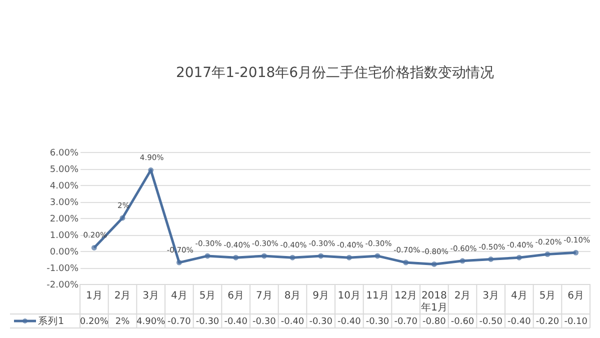  I want to click on x-tick-label: 1月, so click(94, 296).